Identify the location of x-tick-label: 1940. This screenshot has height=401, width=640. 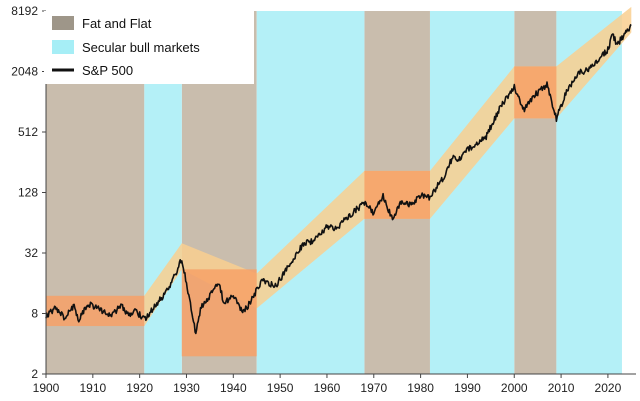
(233, 388).